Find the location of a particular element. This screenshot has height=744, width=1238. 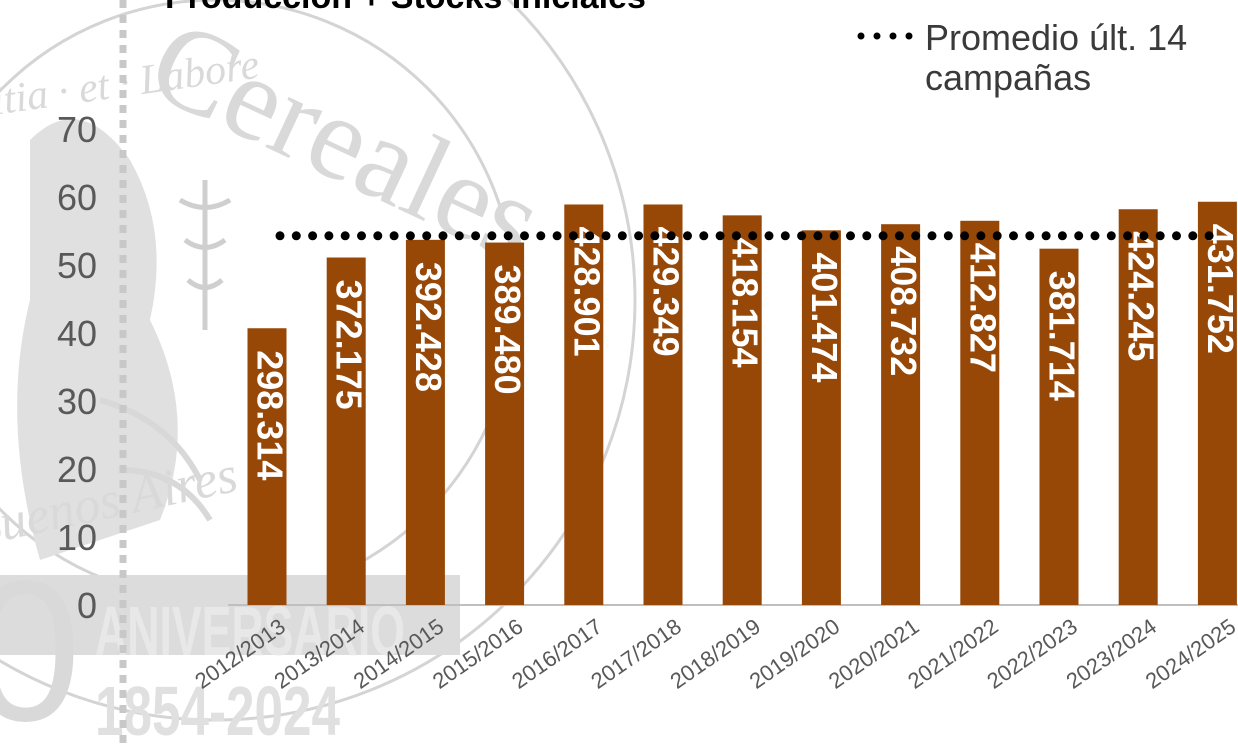

seal-figure-silhouette is located at coordinates (97, 339).